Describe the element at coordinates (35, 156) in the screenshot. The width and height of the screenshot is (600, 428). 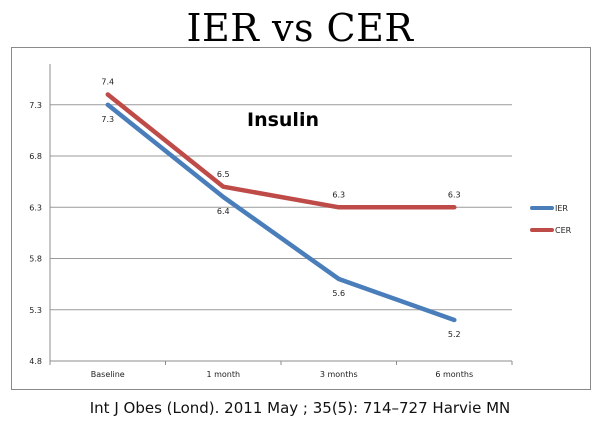
I see `y-tick-label: 6.8` at that location.